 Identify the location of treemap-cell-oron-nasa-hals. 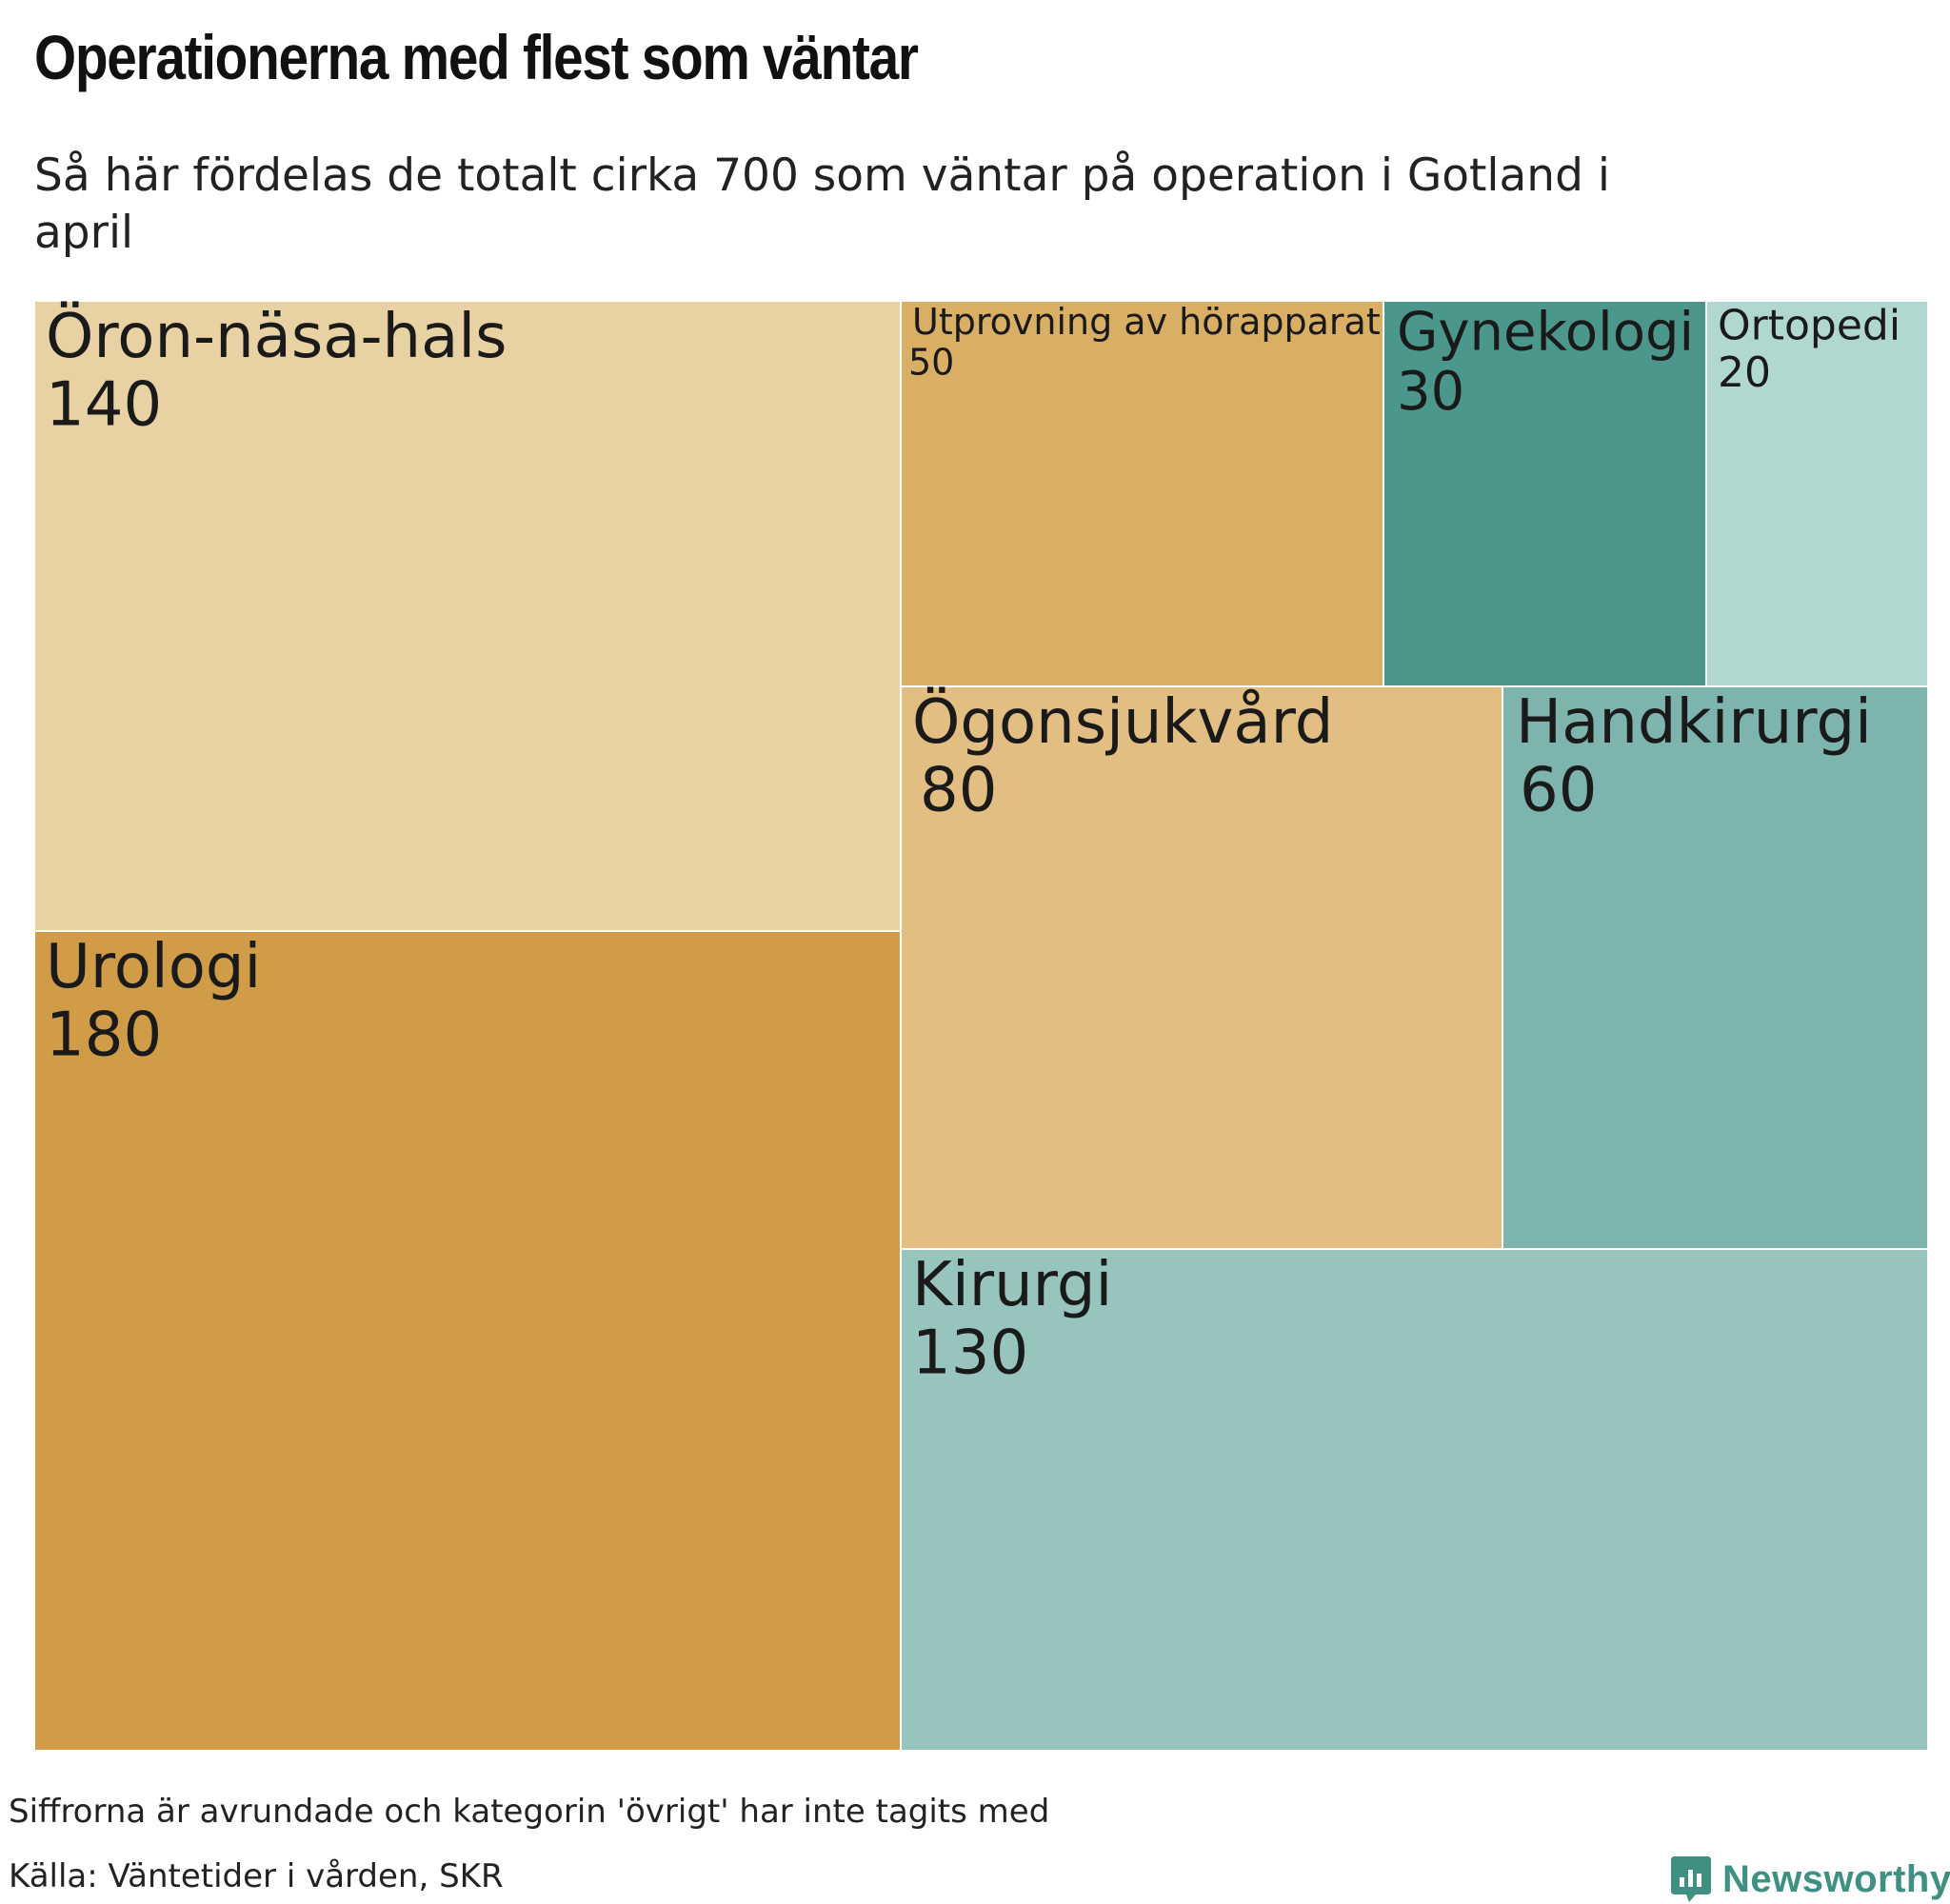
(467, 616).